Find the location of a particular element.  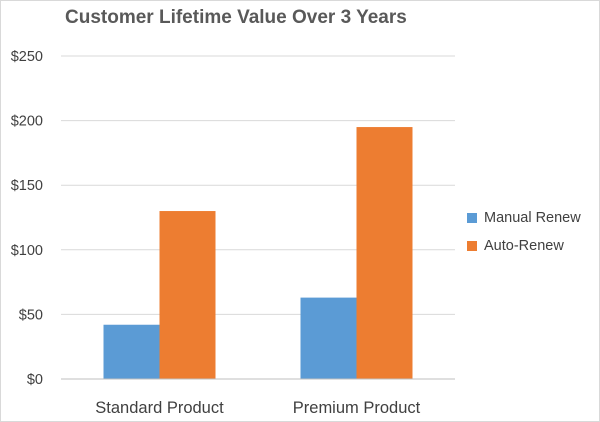

bar-auto-renew-standard-product is located at coordinates (187, 295).